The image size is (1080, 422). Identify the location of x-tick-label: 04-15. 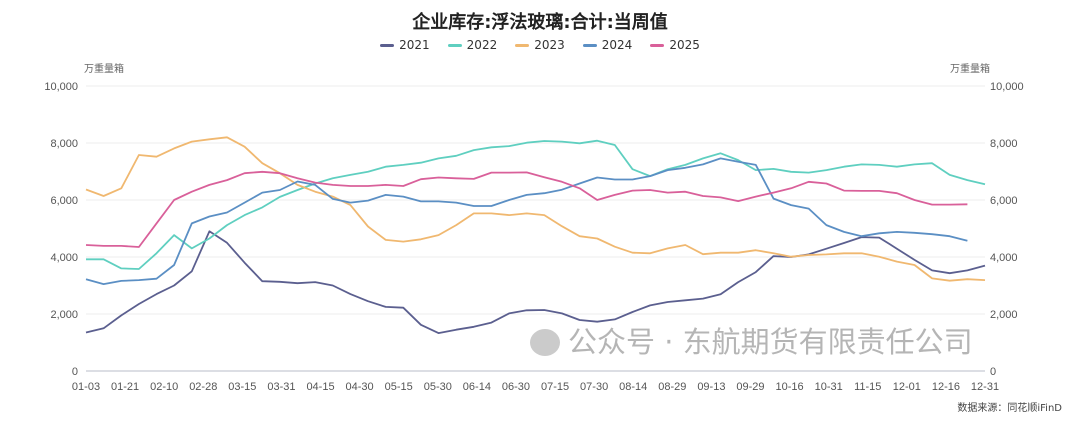
(320, 387).